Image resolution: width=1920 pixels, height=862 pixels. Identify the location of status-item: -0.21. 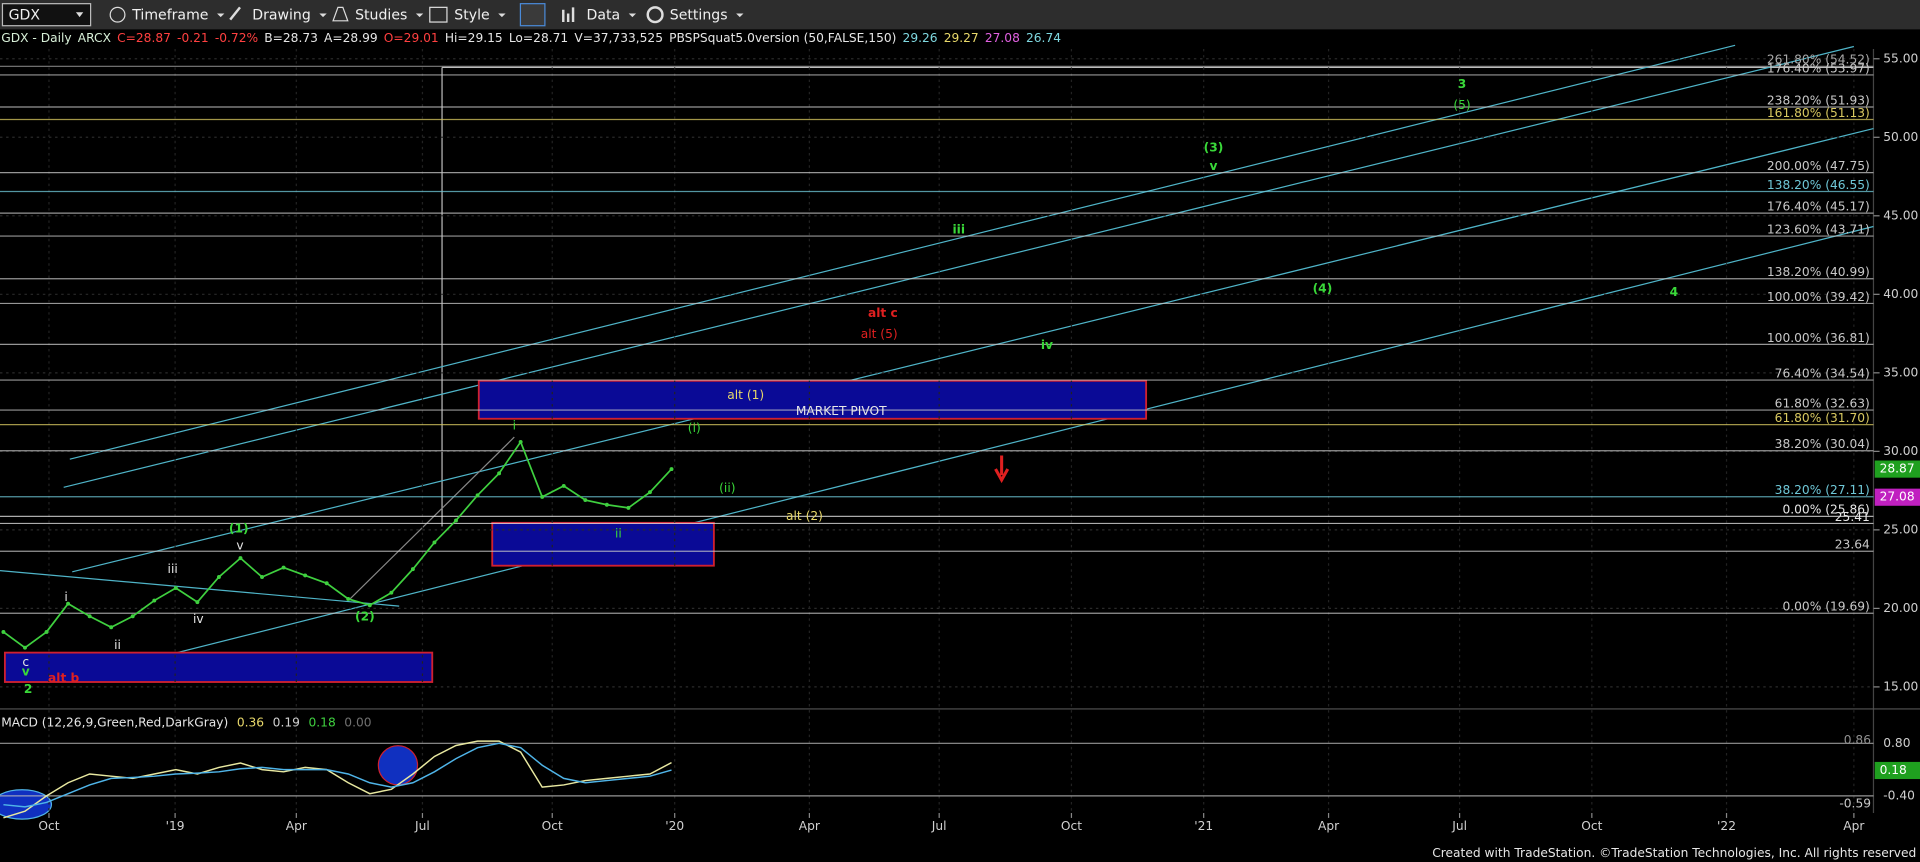
(193, 37).